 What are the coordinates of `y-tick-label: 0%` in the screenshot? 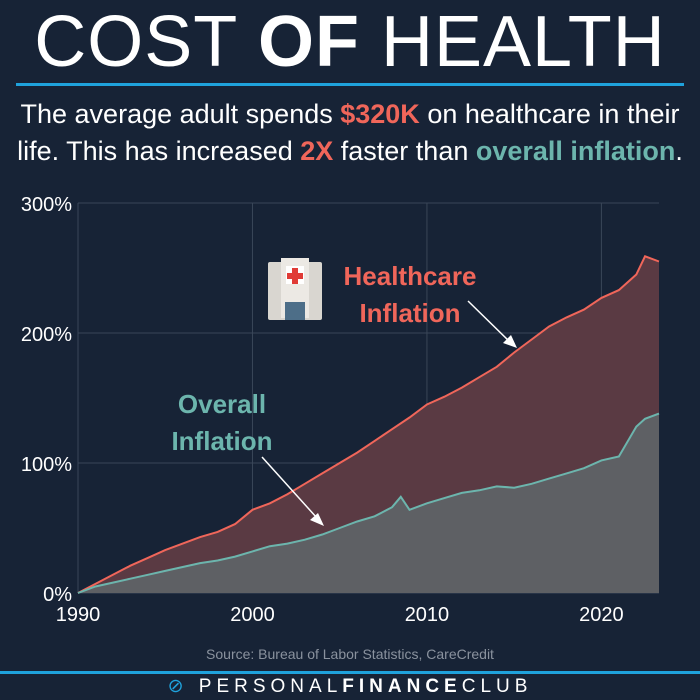 It's located at (57, 595).